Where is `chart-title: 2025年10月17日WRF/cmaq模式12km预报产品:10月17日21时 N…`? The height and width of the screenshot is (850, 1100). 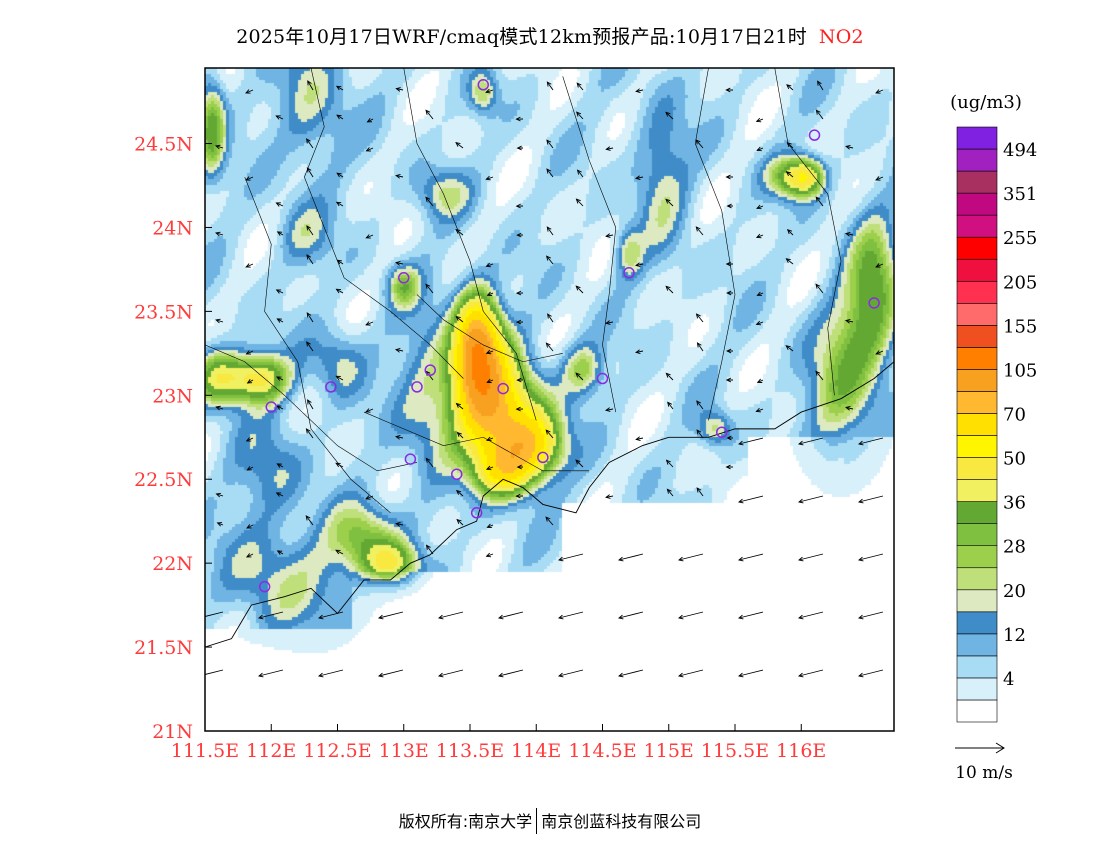 chart-title: 2025年10月17日WRF/cmaq模式12km预报产品:10月17日21时 N… is located at coordinates (550, 35).